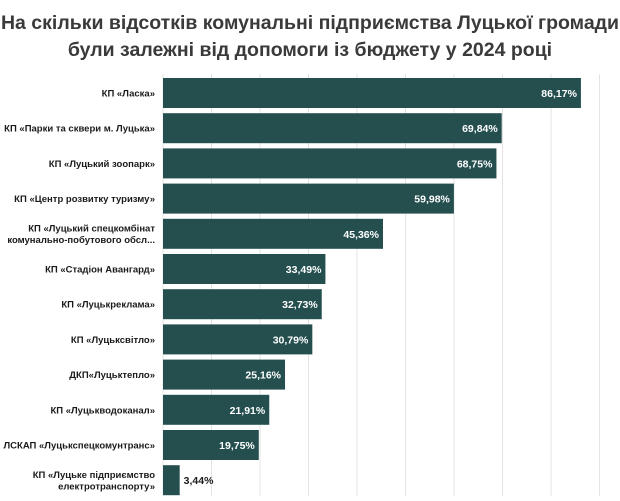 The width and height of the screenshot is (620, 501). What do you see at coordinates (112, 375) in the screenshot?
I see `category-label: ДКП«Луцьктепло»` at bounding box center [112, 375].